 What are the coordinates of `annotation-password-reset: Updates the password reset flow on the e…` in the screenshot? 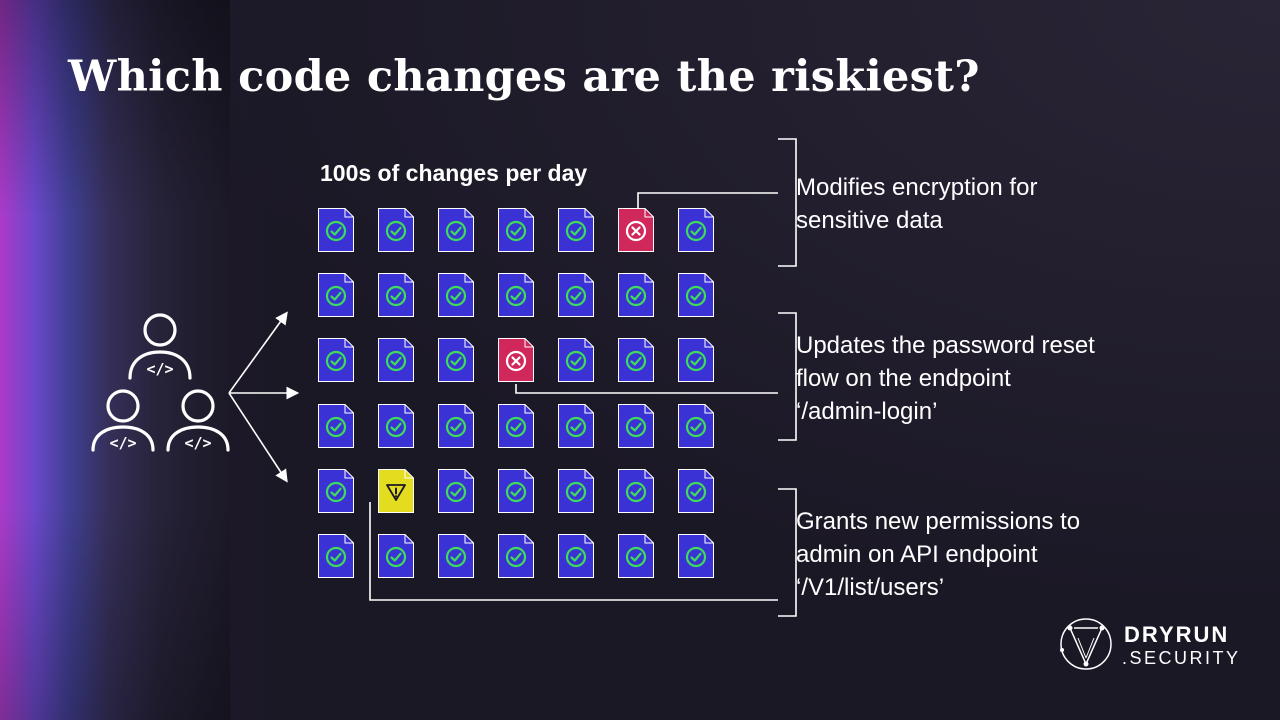 It's located at (945, 378).